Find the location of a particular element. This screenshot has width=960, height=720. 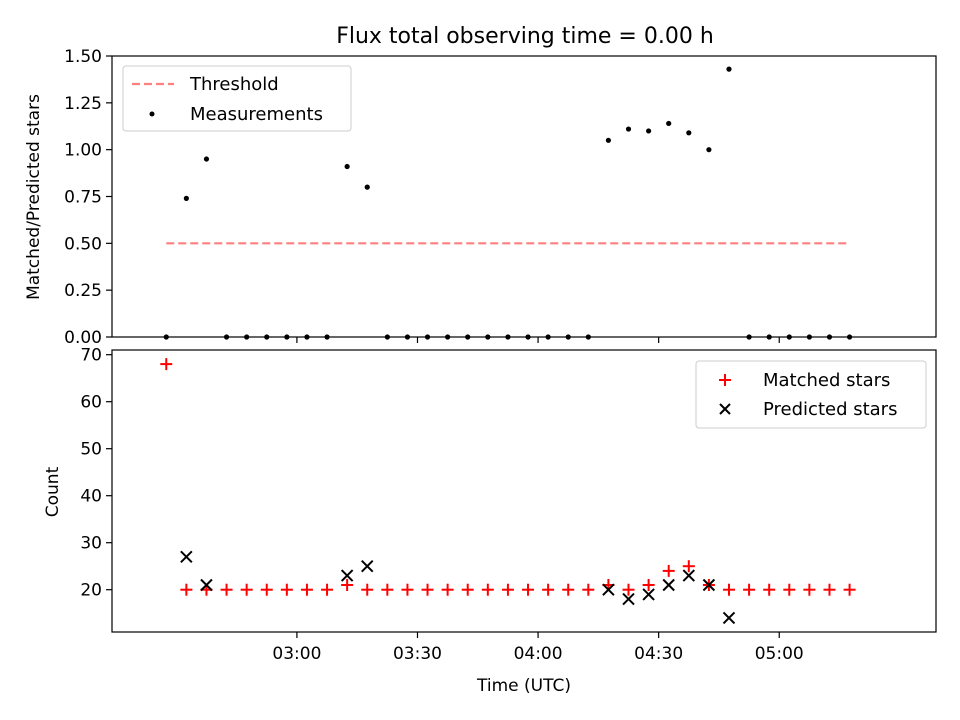

legend-predicted-label: Predicted stars is located at coordinates (830, 409).